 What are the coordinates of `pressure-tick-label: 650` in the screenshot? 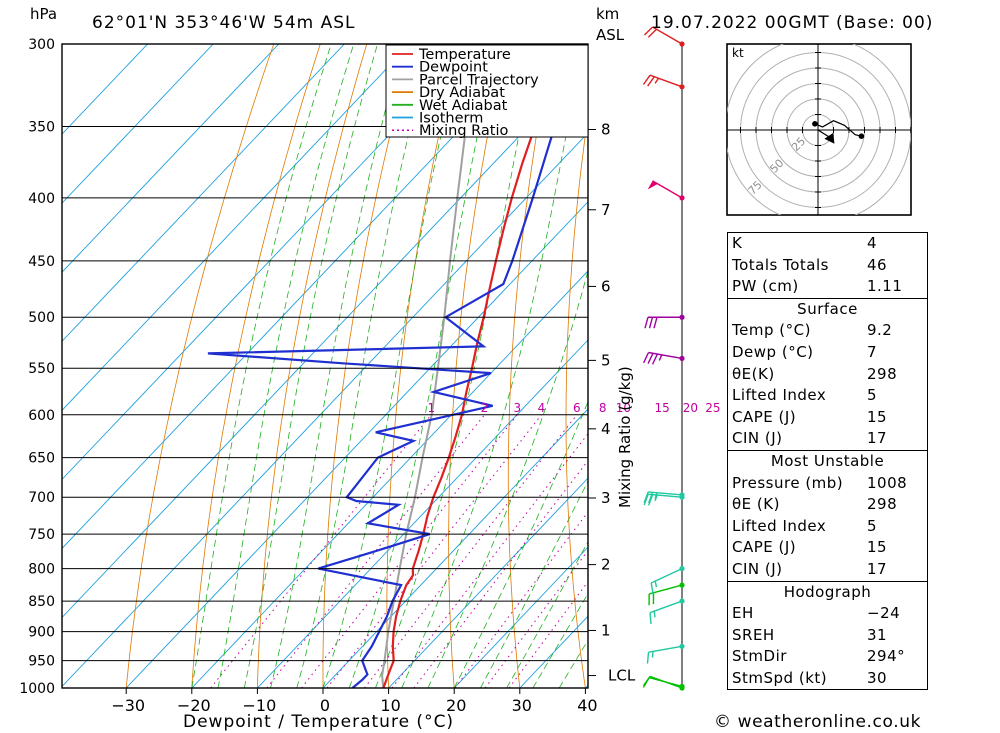 It's located at (41, 459).